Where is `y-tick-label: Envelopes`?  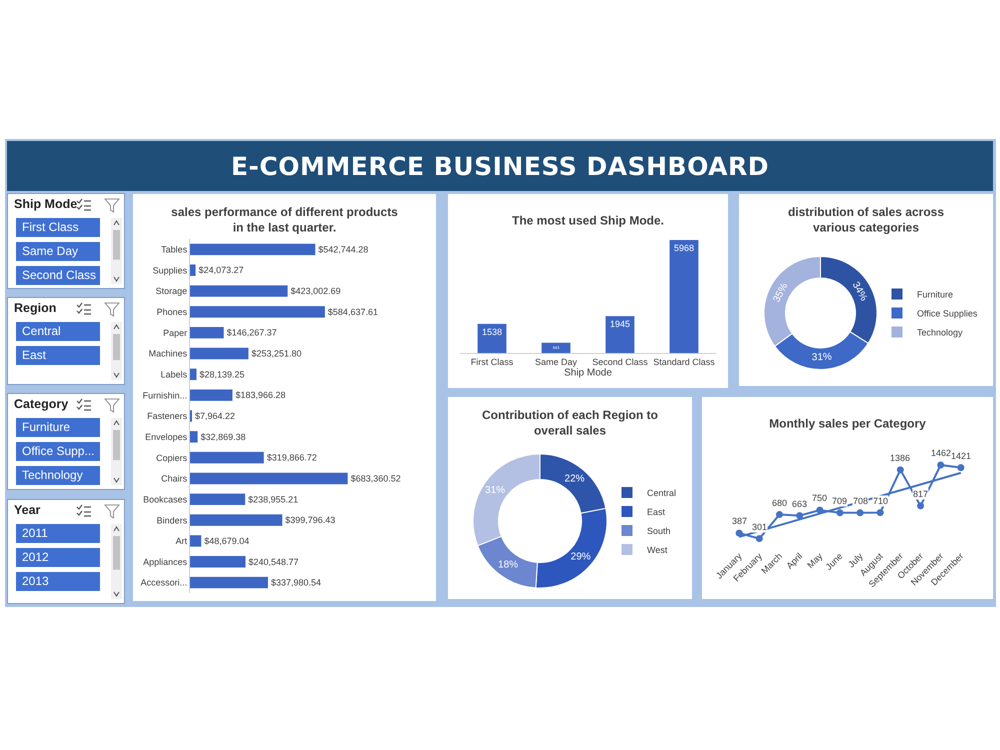
y-tick-label: Envelopes is located at coordinates (166, 437).